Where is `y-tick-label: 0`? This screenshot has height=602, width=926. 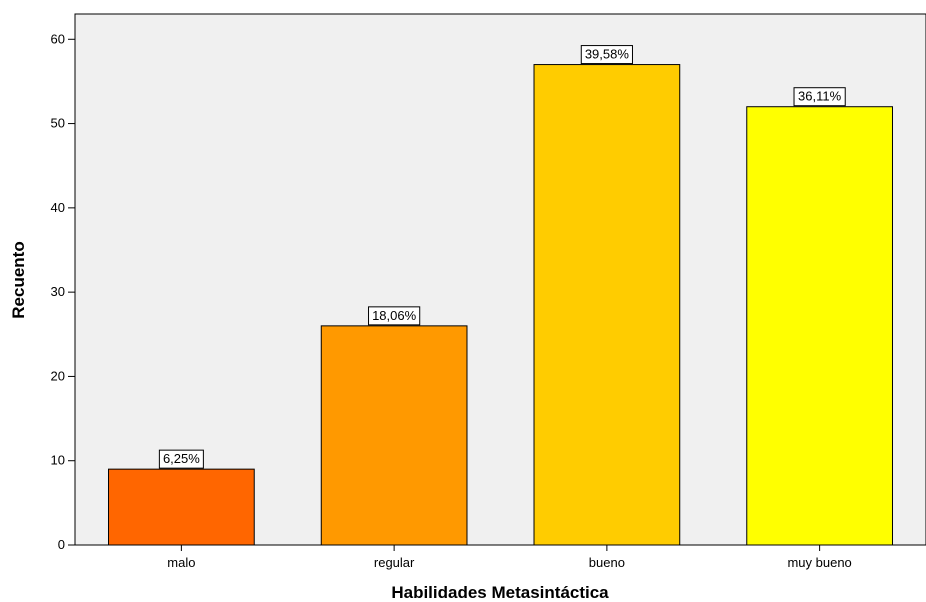
y-tick-label: 0 is located at coordinates (61, 544).